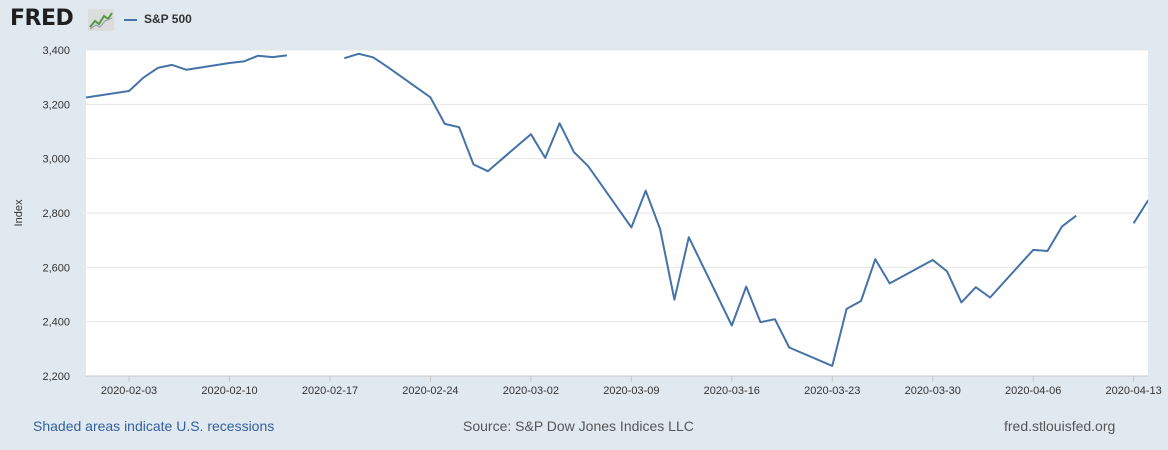 This screenshot has width=1168, height=450. I want to click on y-tick-label: 3,400, so click(56, 51).